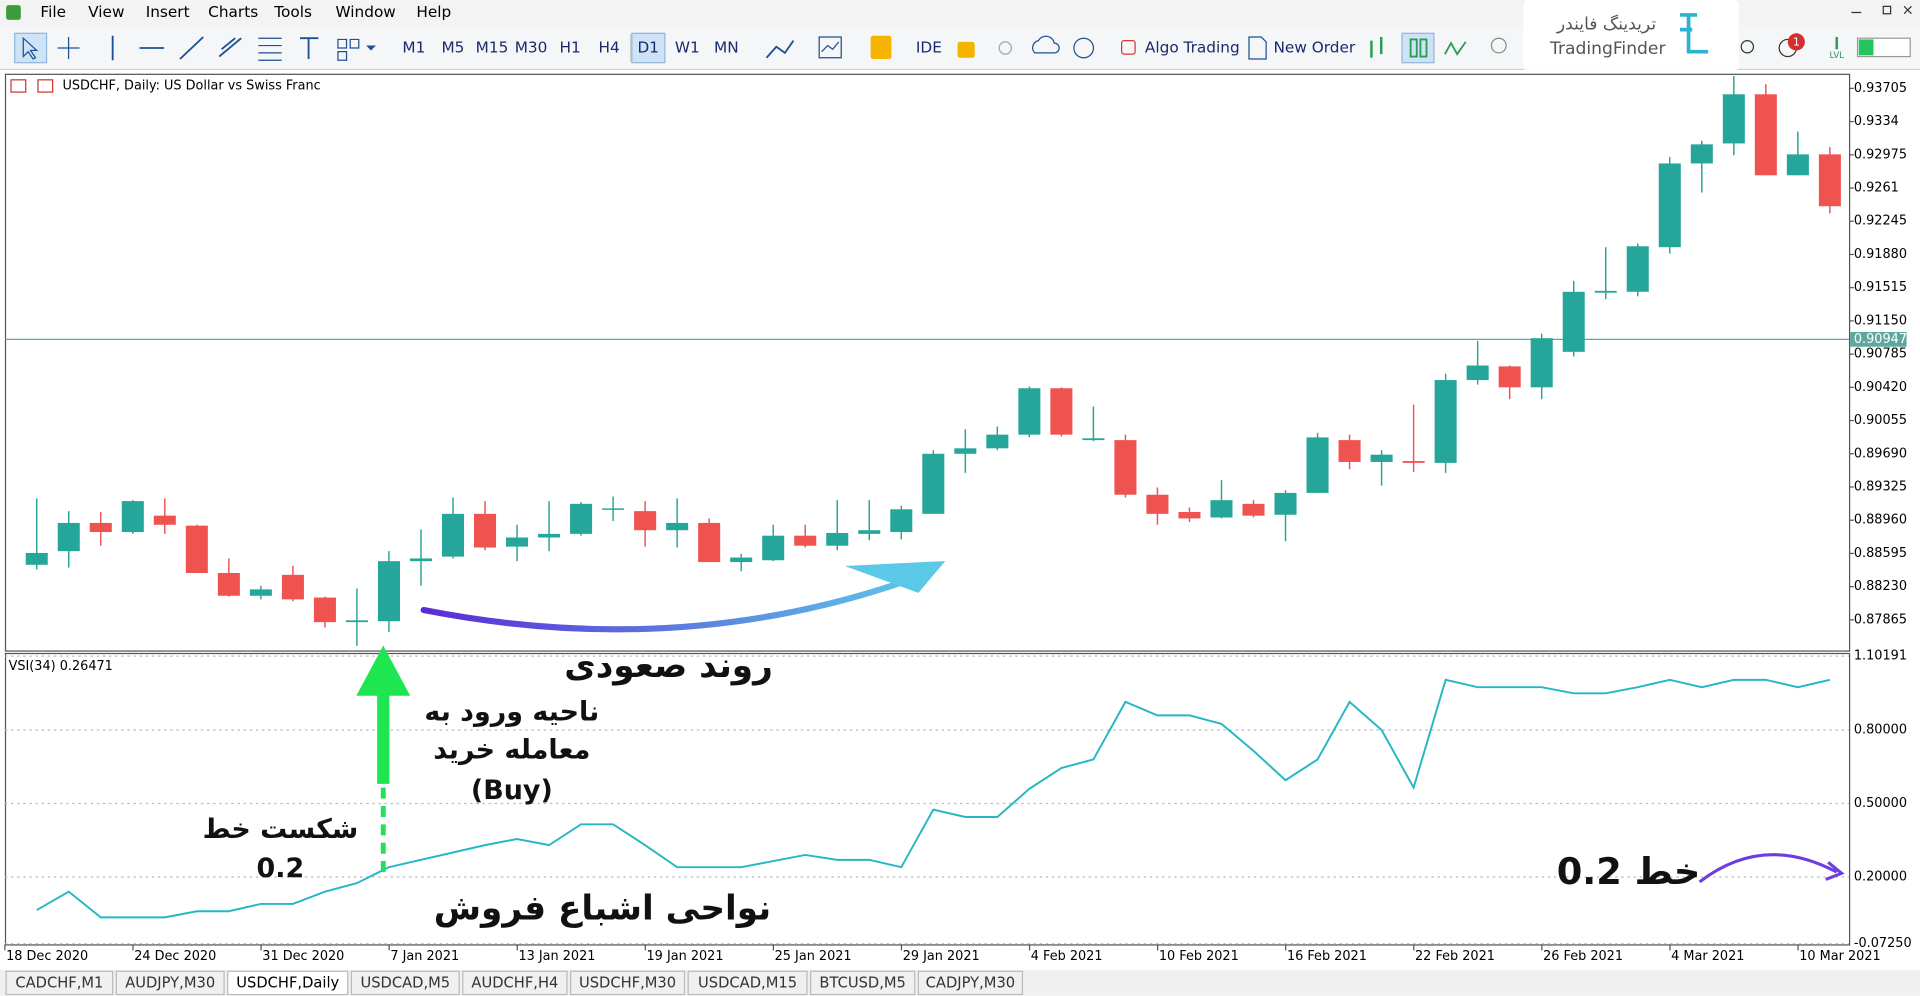  Describe the element at coordinates (1880, 586) in the screenshot. I see `y-tick-label: 0.88230` at that location.